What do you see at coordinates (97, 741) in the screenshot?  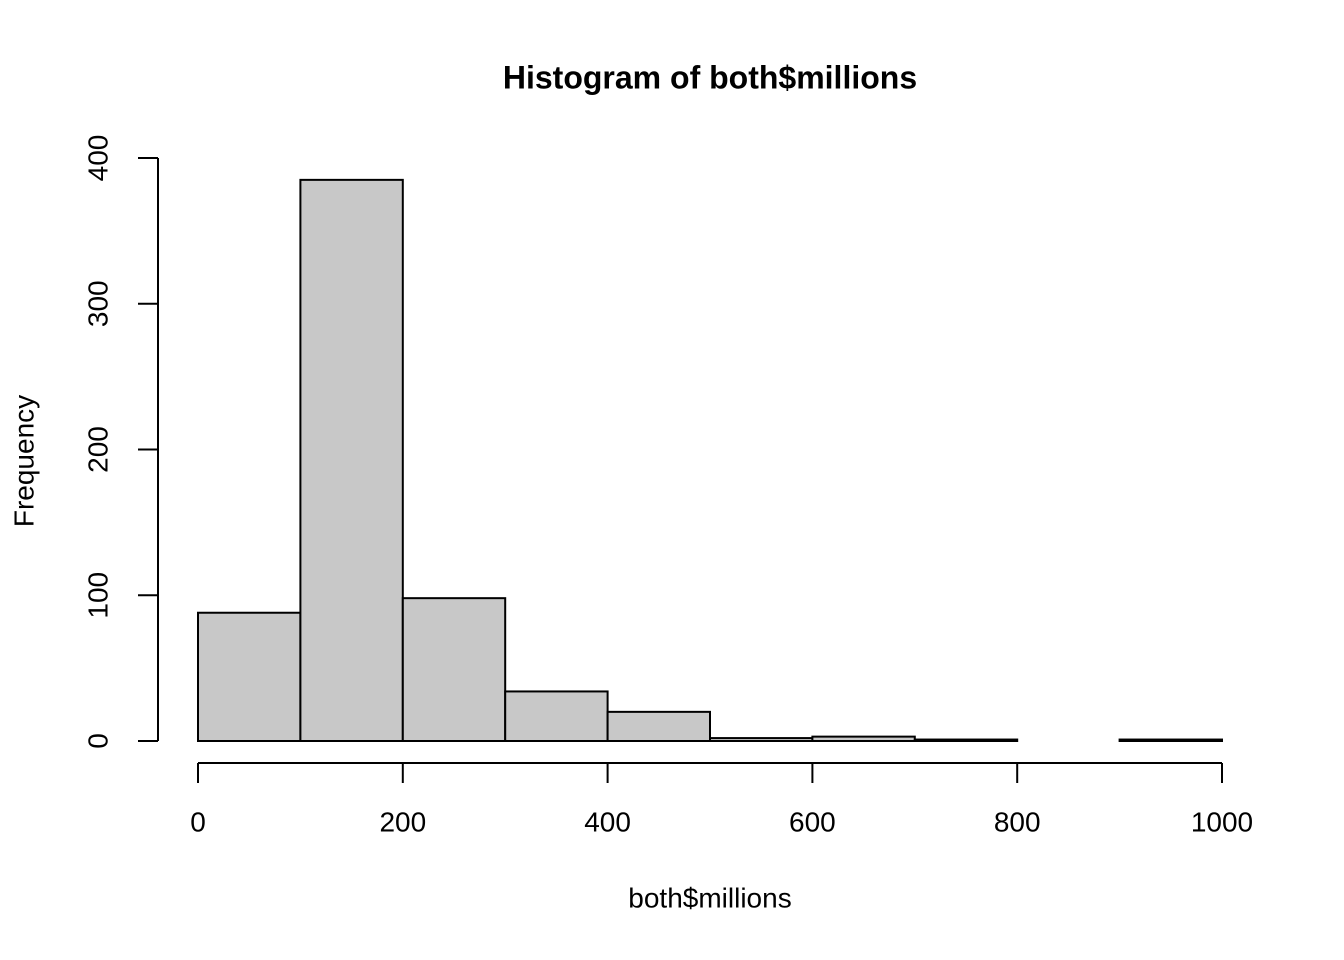 I see `y-tick-label: 0` at bounding box center [97, 741].